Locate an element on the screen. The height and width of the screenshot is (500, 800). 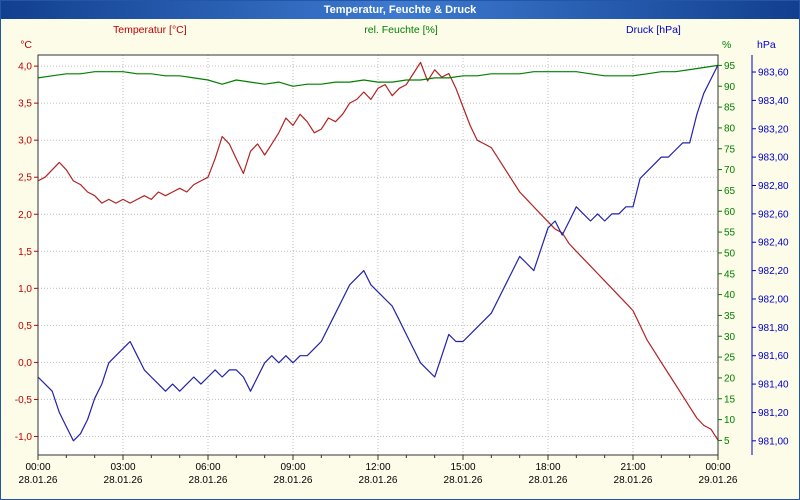
temperature-tick-label: 1,5 is located at coordinates (25, 252).